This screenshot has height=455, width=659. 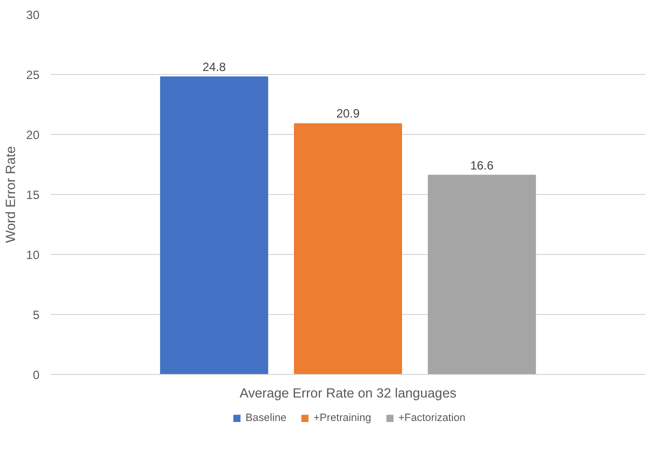 What do you see at coordinates (482, 165) in the screenshot?
I see `data-label: 16.6` at bounding box center [482, 165].